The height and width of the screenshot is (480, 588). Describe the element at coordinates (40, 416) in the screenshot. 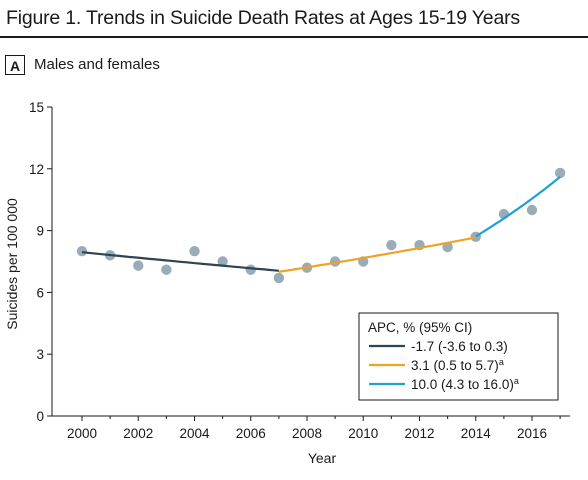

I see `y-tick-label: 0` at that location.